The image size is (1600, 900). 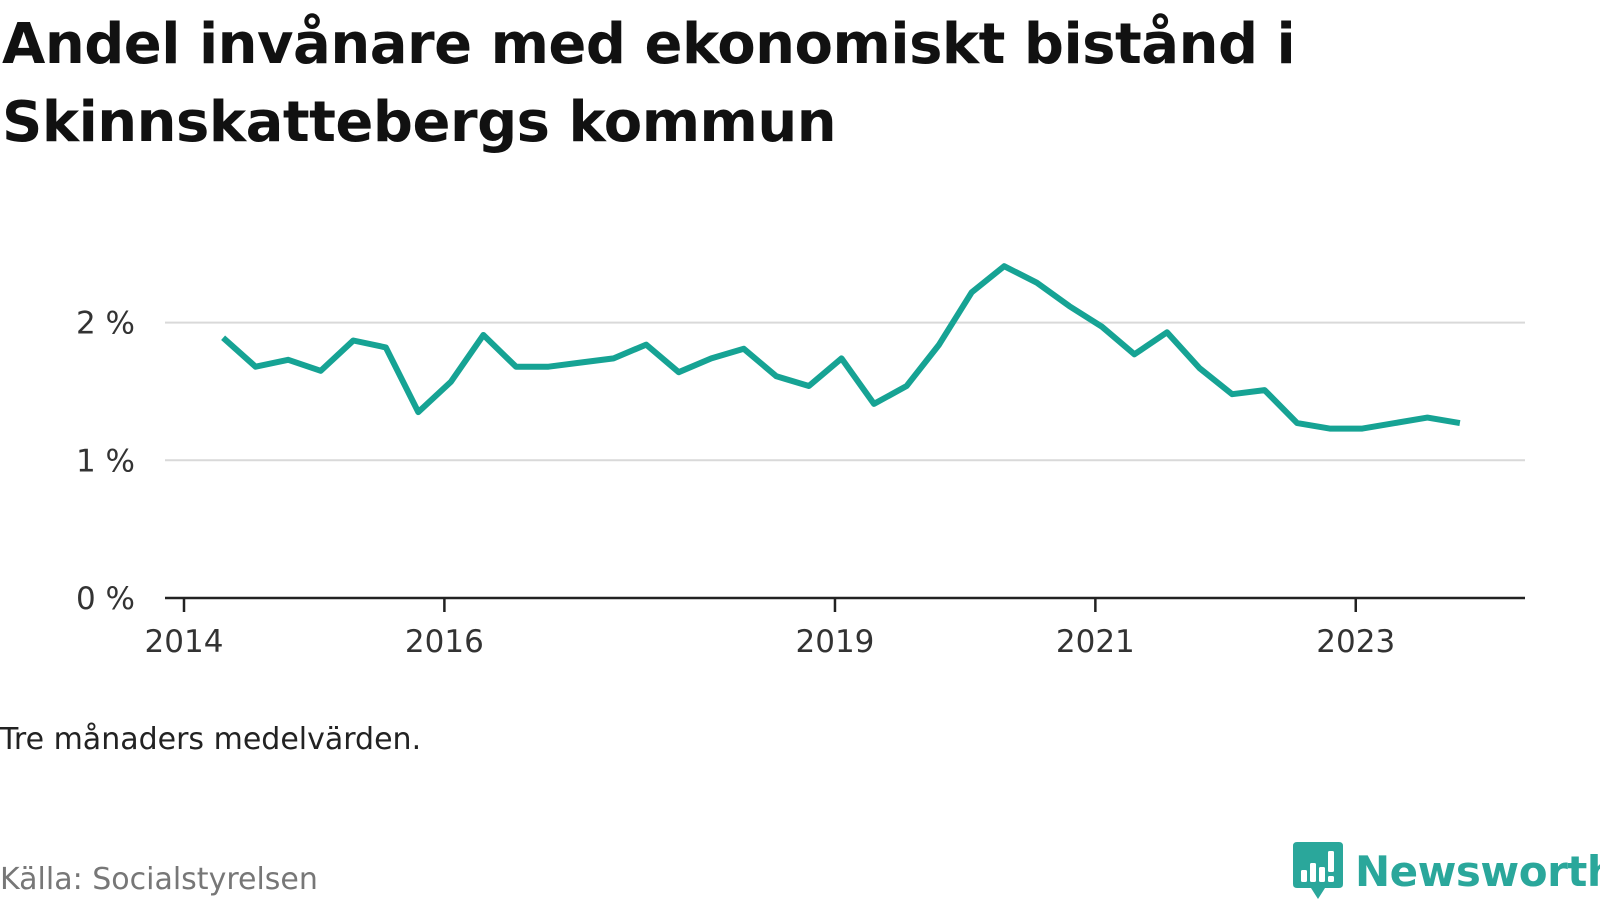 What do you see at coordinates (1095, 642) in the screenshot?
I see `x-tick-label: 2021` at bounding box center [1095, 642].